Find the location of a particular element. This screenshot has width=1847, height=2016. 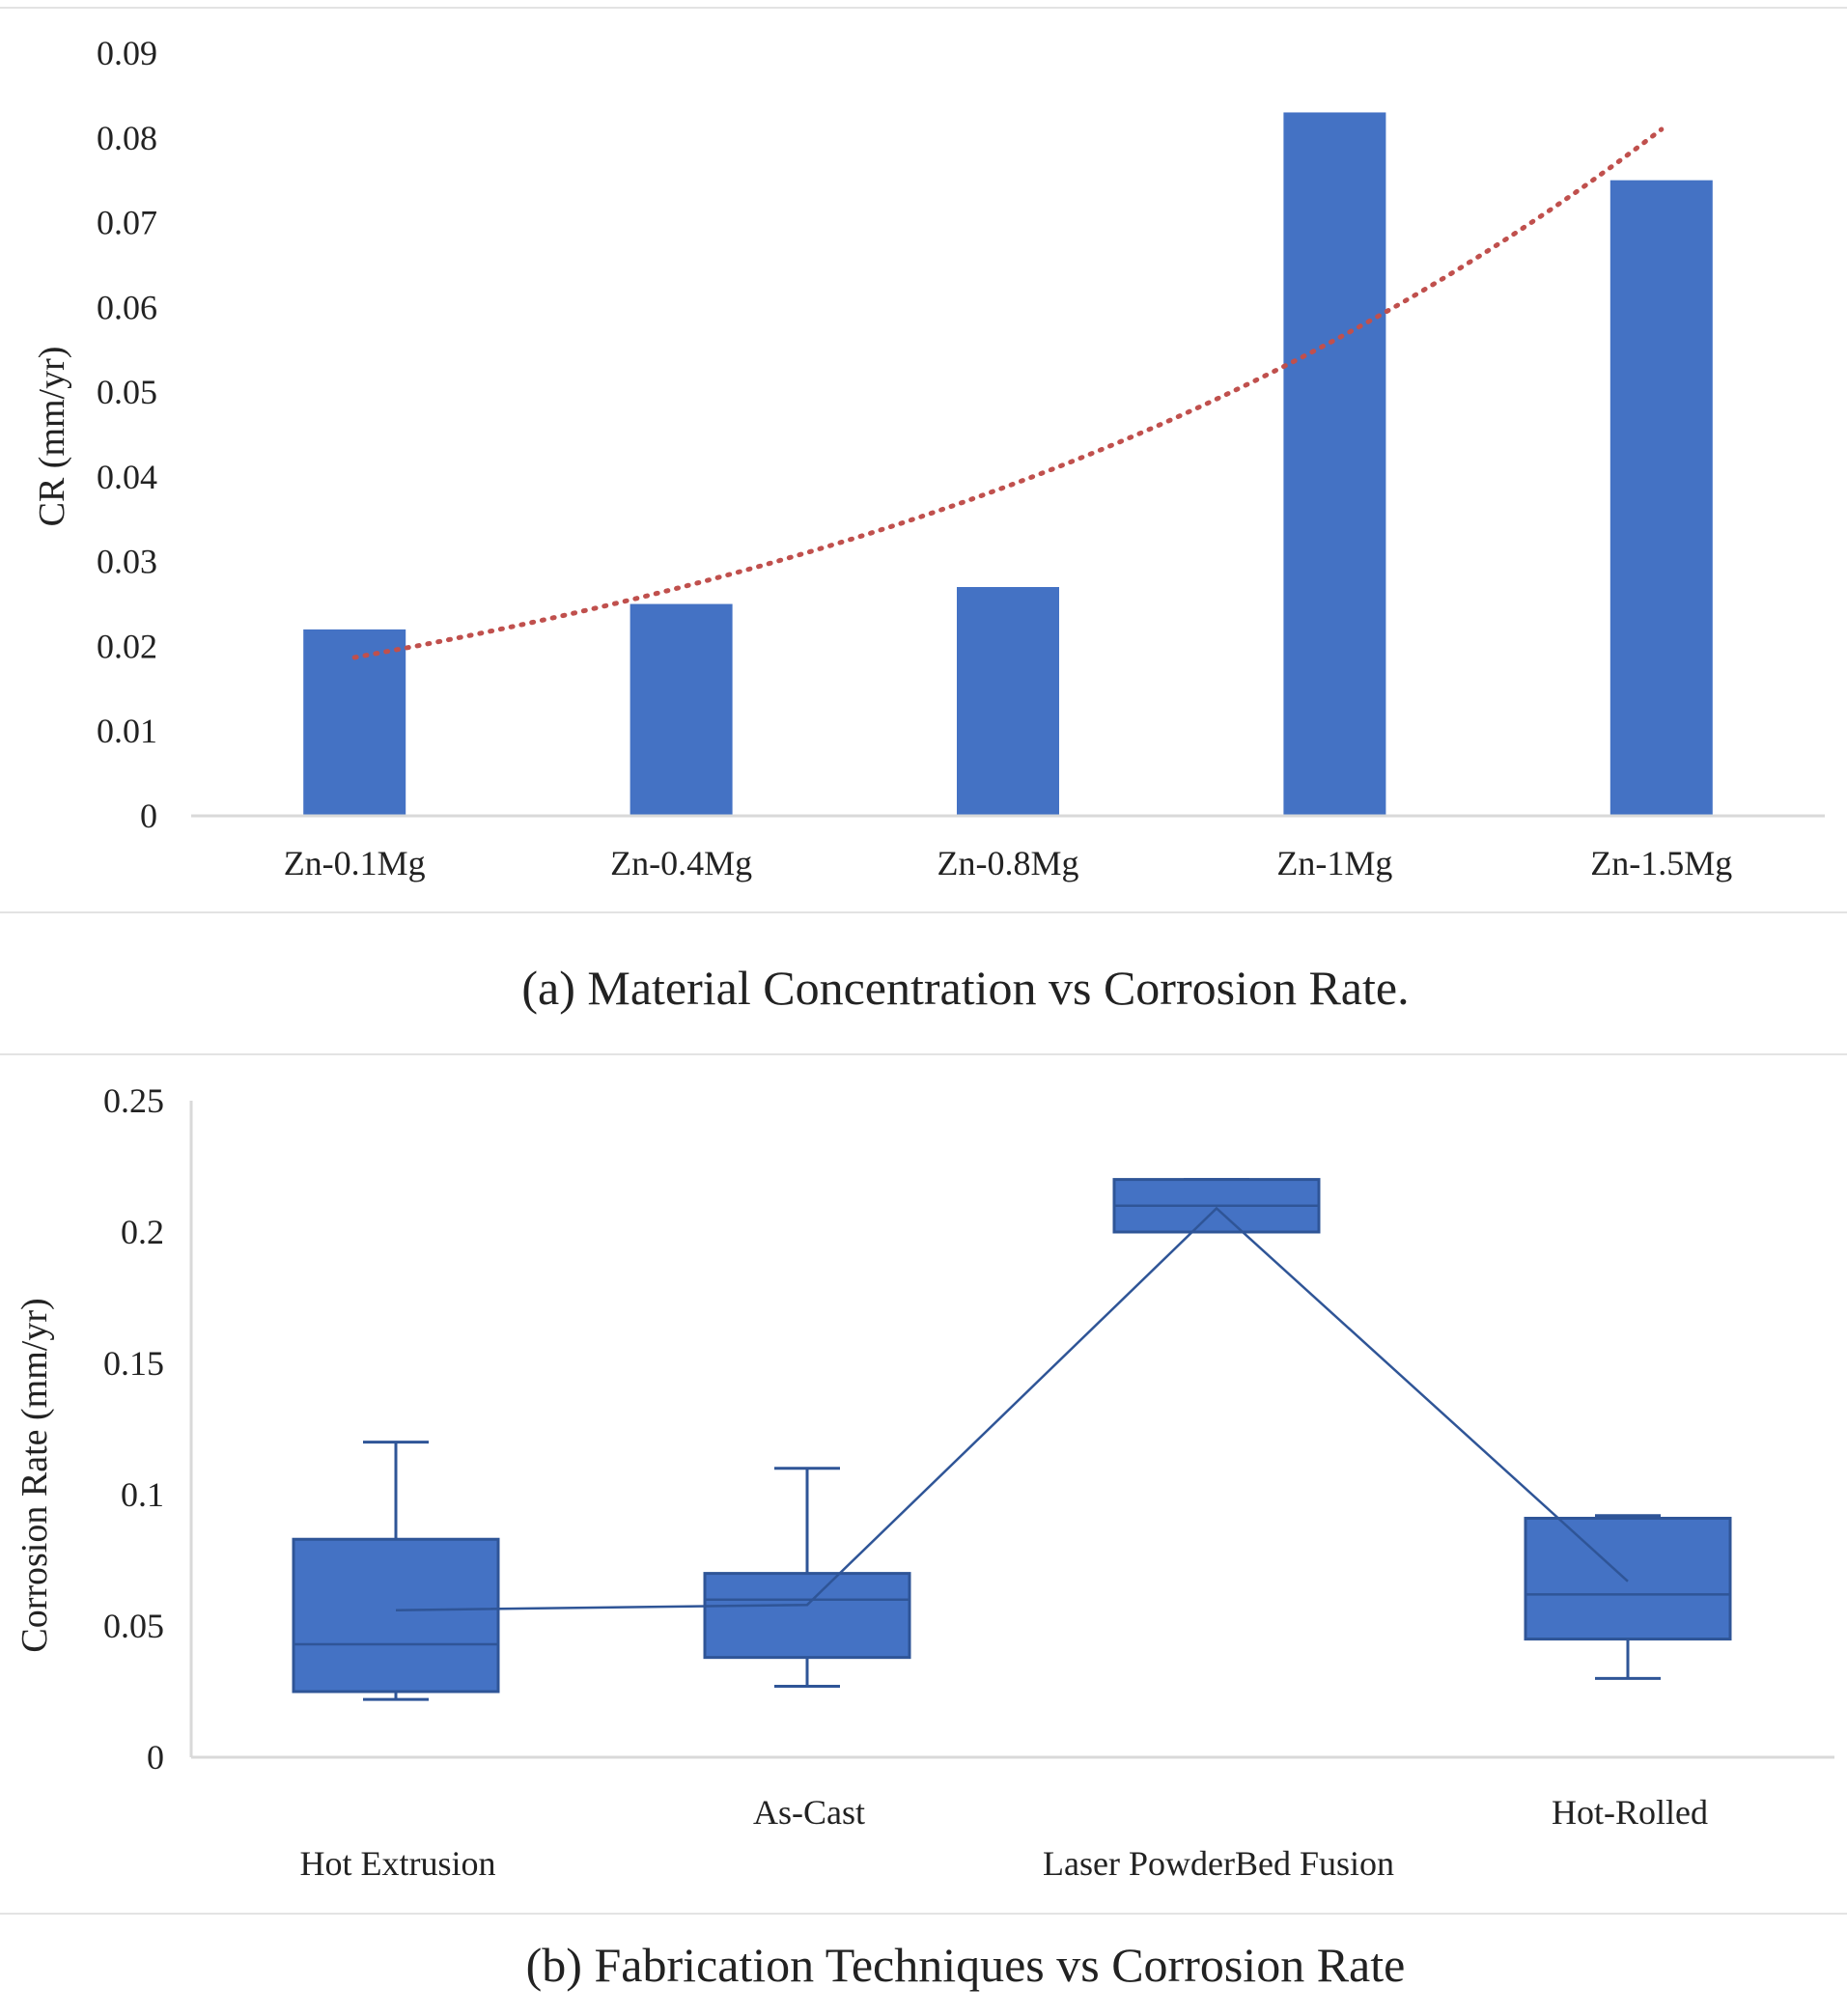

mean-line is located at coordinates (1012, 1409).